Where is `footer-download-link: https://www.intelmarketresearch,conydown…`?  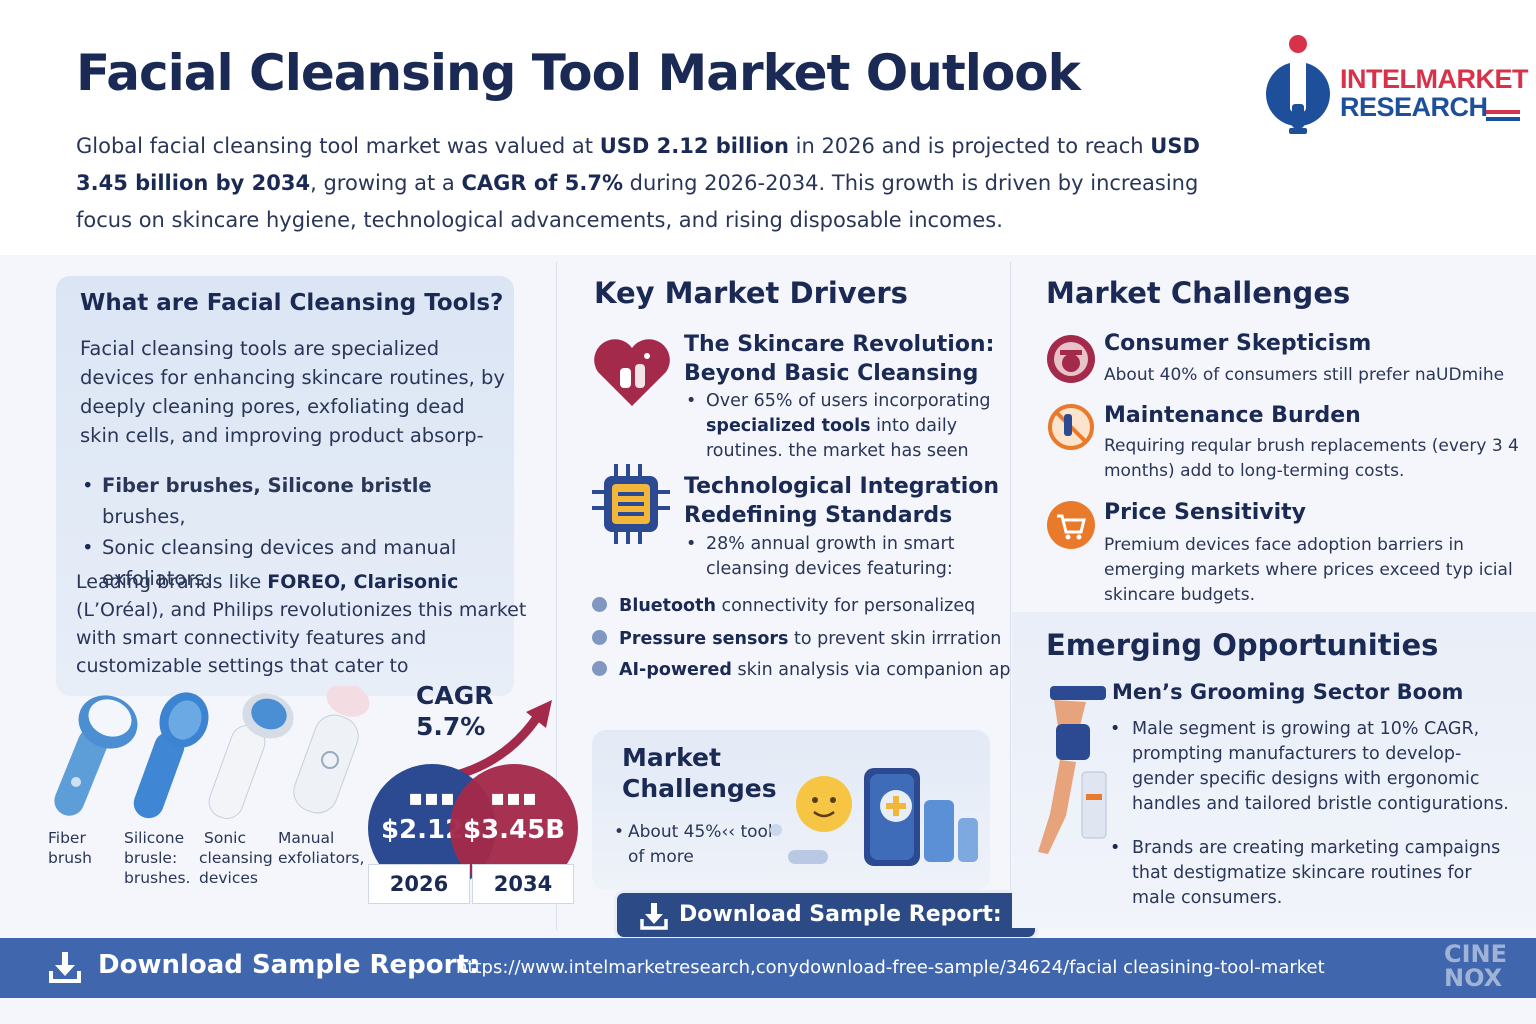 footer-download-link: https://www.intelmarketresearch,conydown… is located at coordinates (890, 967).